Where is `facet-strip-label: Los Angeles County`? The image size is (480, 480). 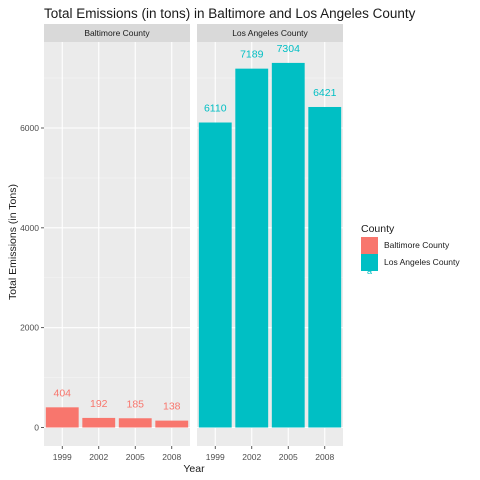 facet-strip-label: Los Angeles County is located at coordinates (270, 33).